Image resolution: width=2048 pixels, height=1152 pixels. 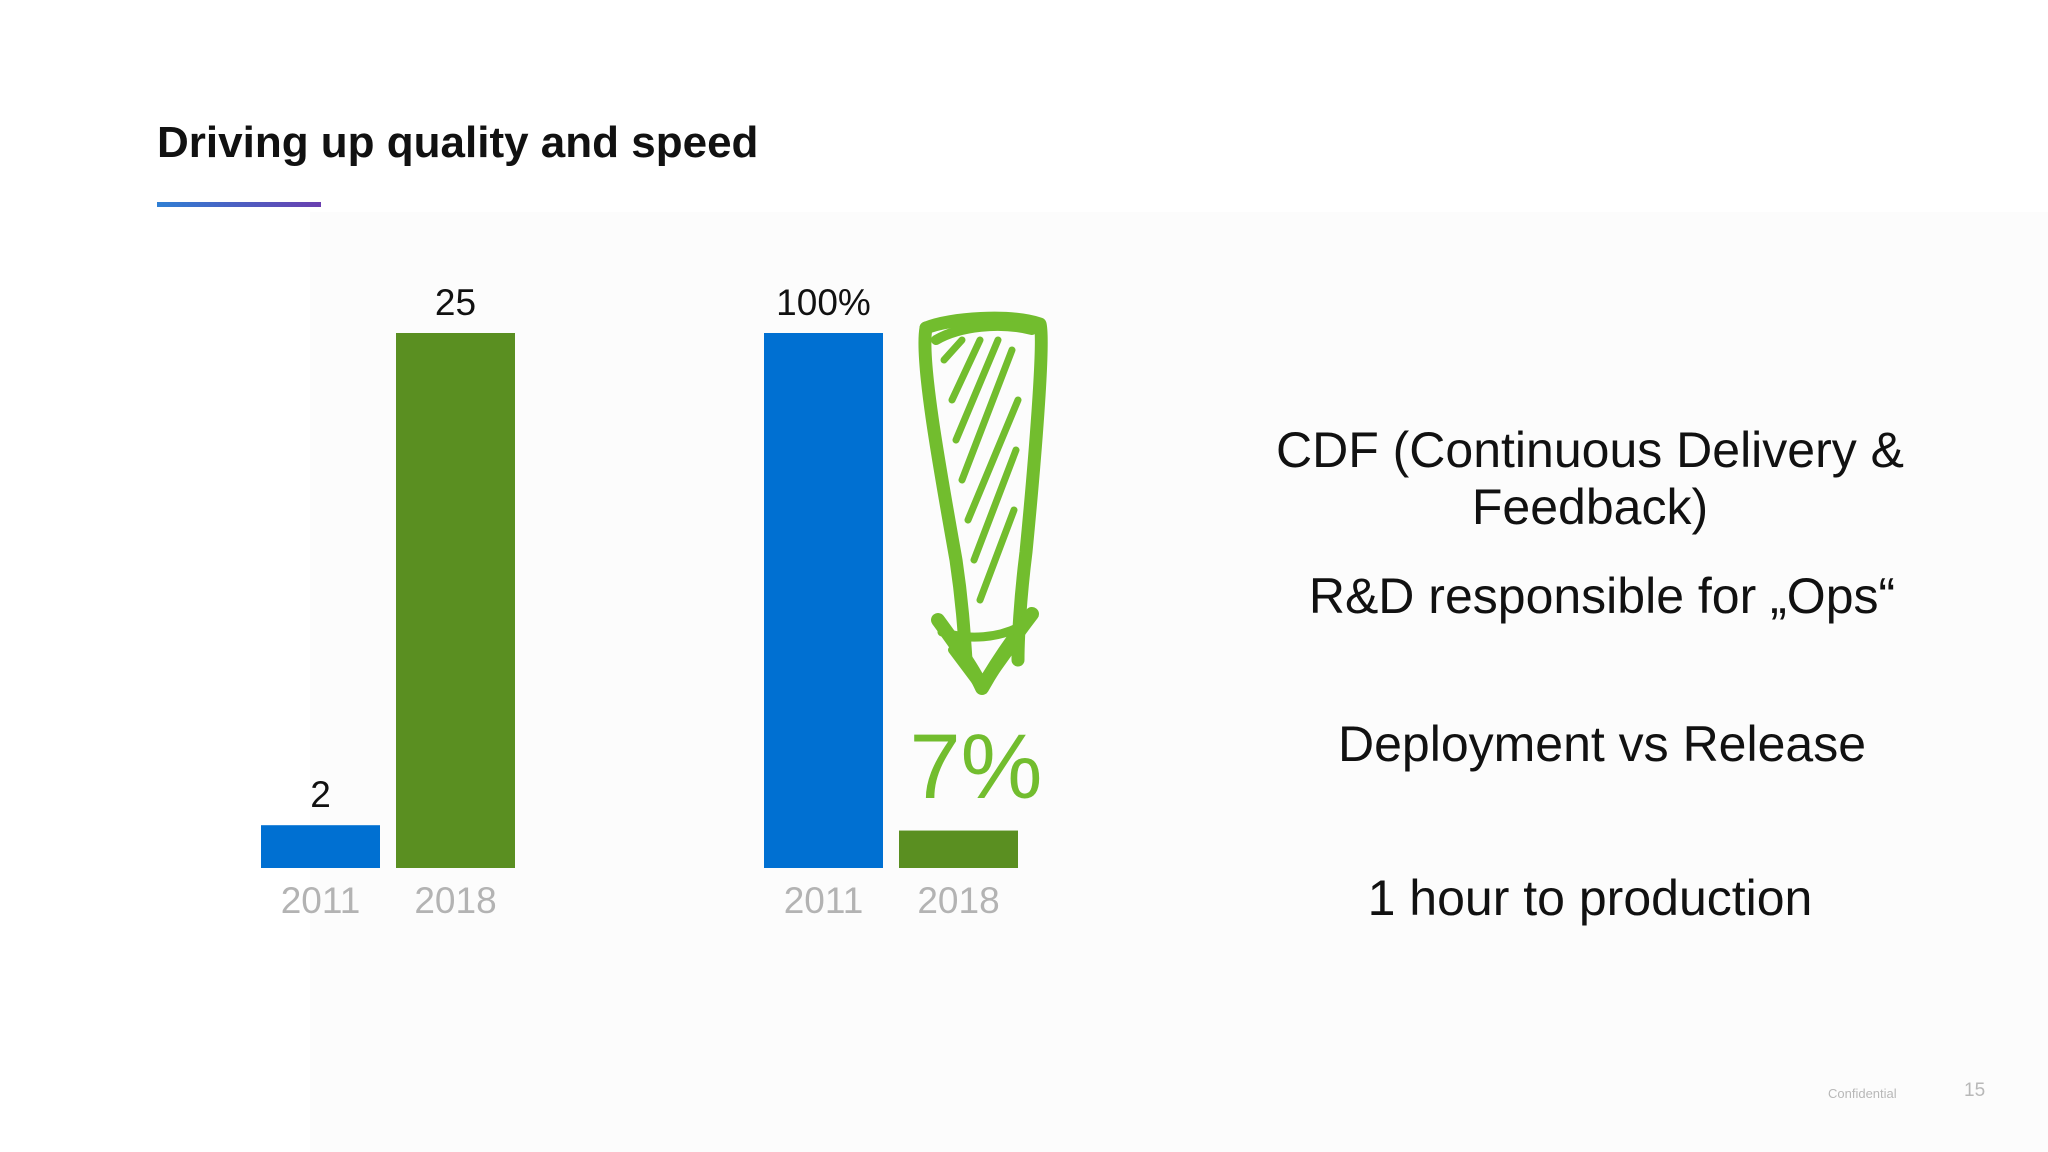 What do you see at coordinates (1602, 744) in the screenshot?
I see `bullet-deployment-release: Deployment vs Release` at bounding box center [1602, 744].